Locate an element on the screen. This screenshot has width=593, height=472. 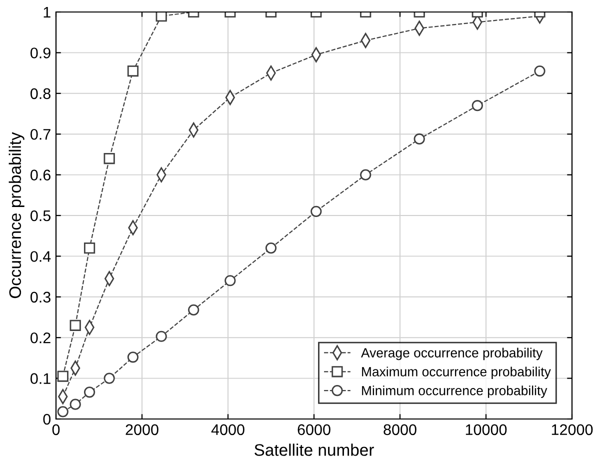
y-tick-label: 0.7 is located at coordinates (40, 134).